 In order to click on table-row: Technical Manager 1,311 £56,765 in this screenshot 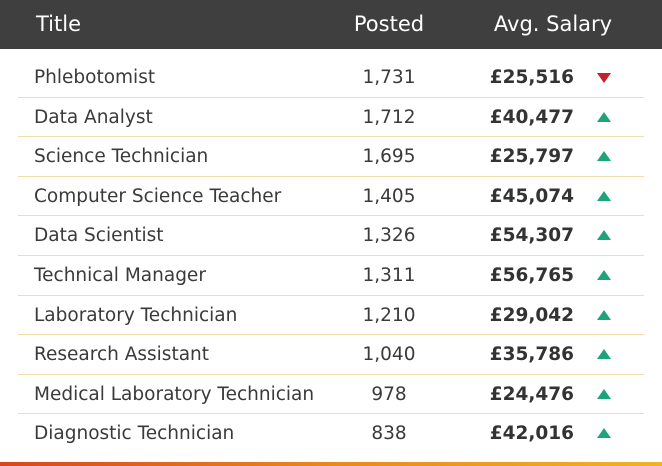, I will do `click(331, 276)`.